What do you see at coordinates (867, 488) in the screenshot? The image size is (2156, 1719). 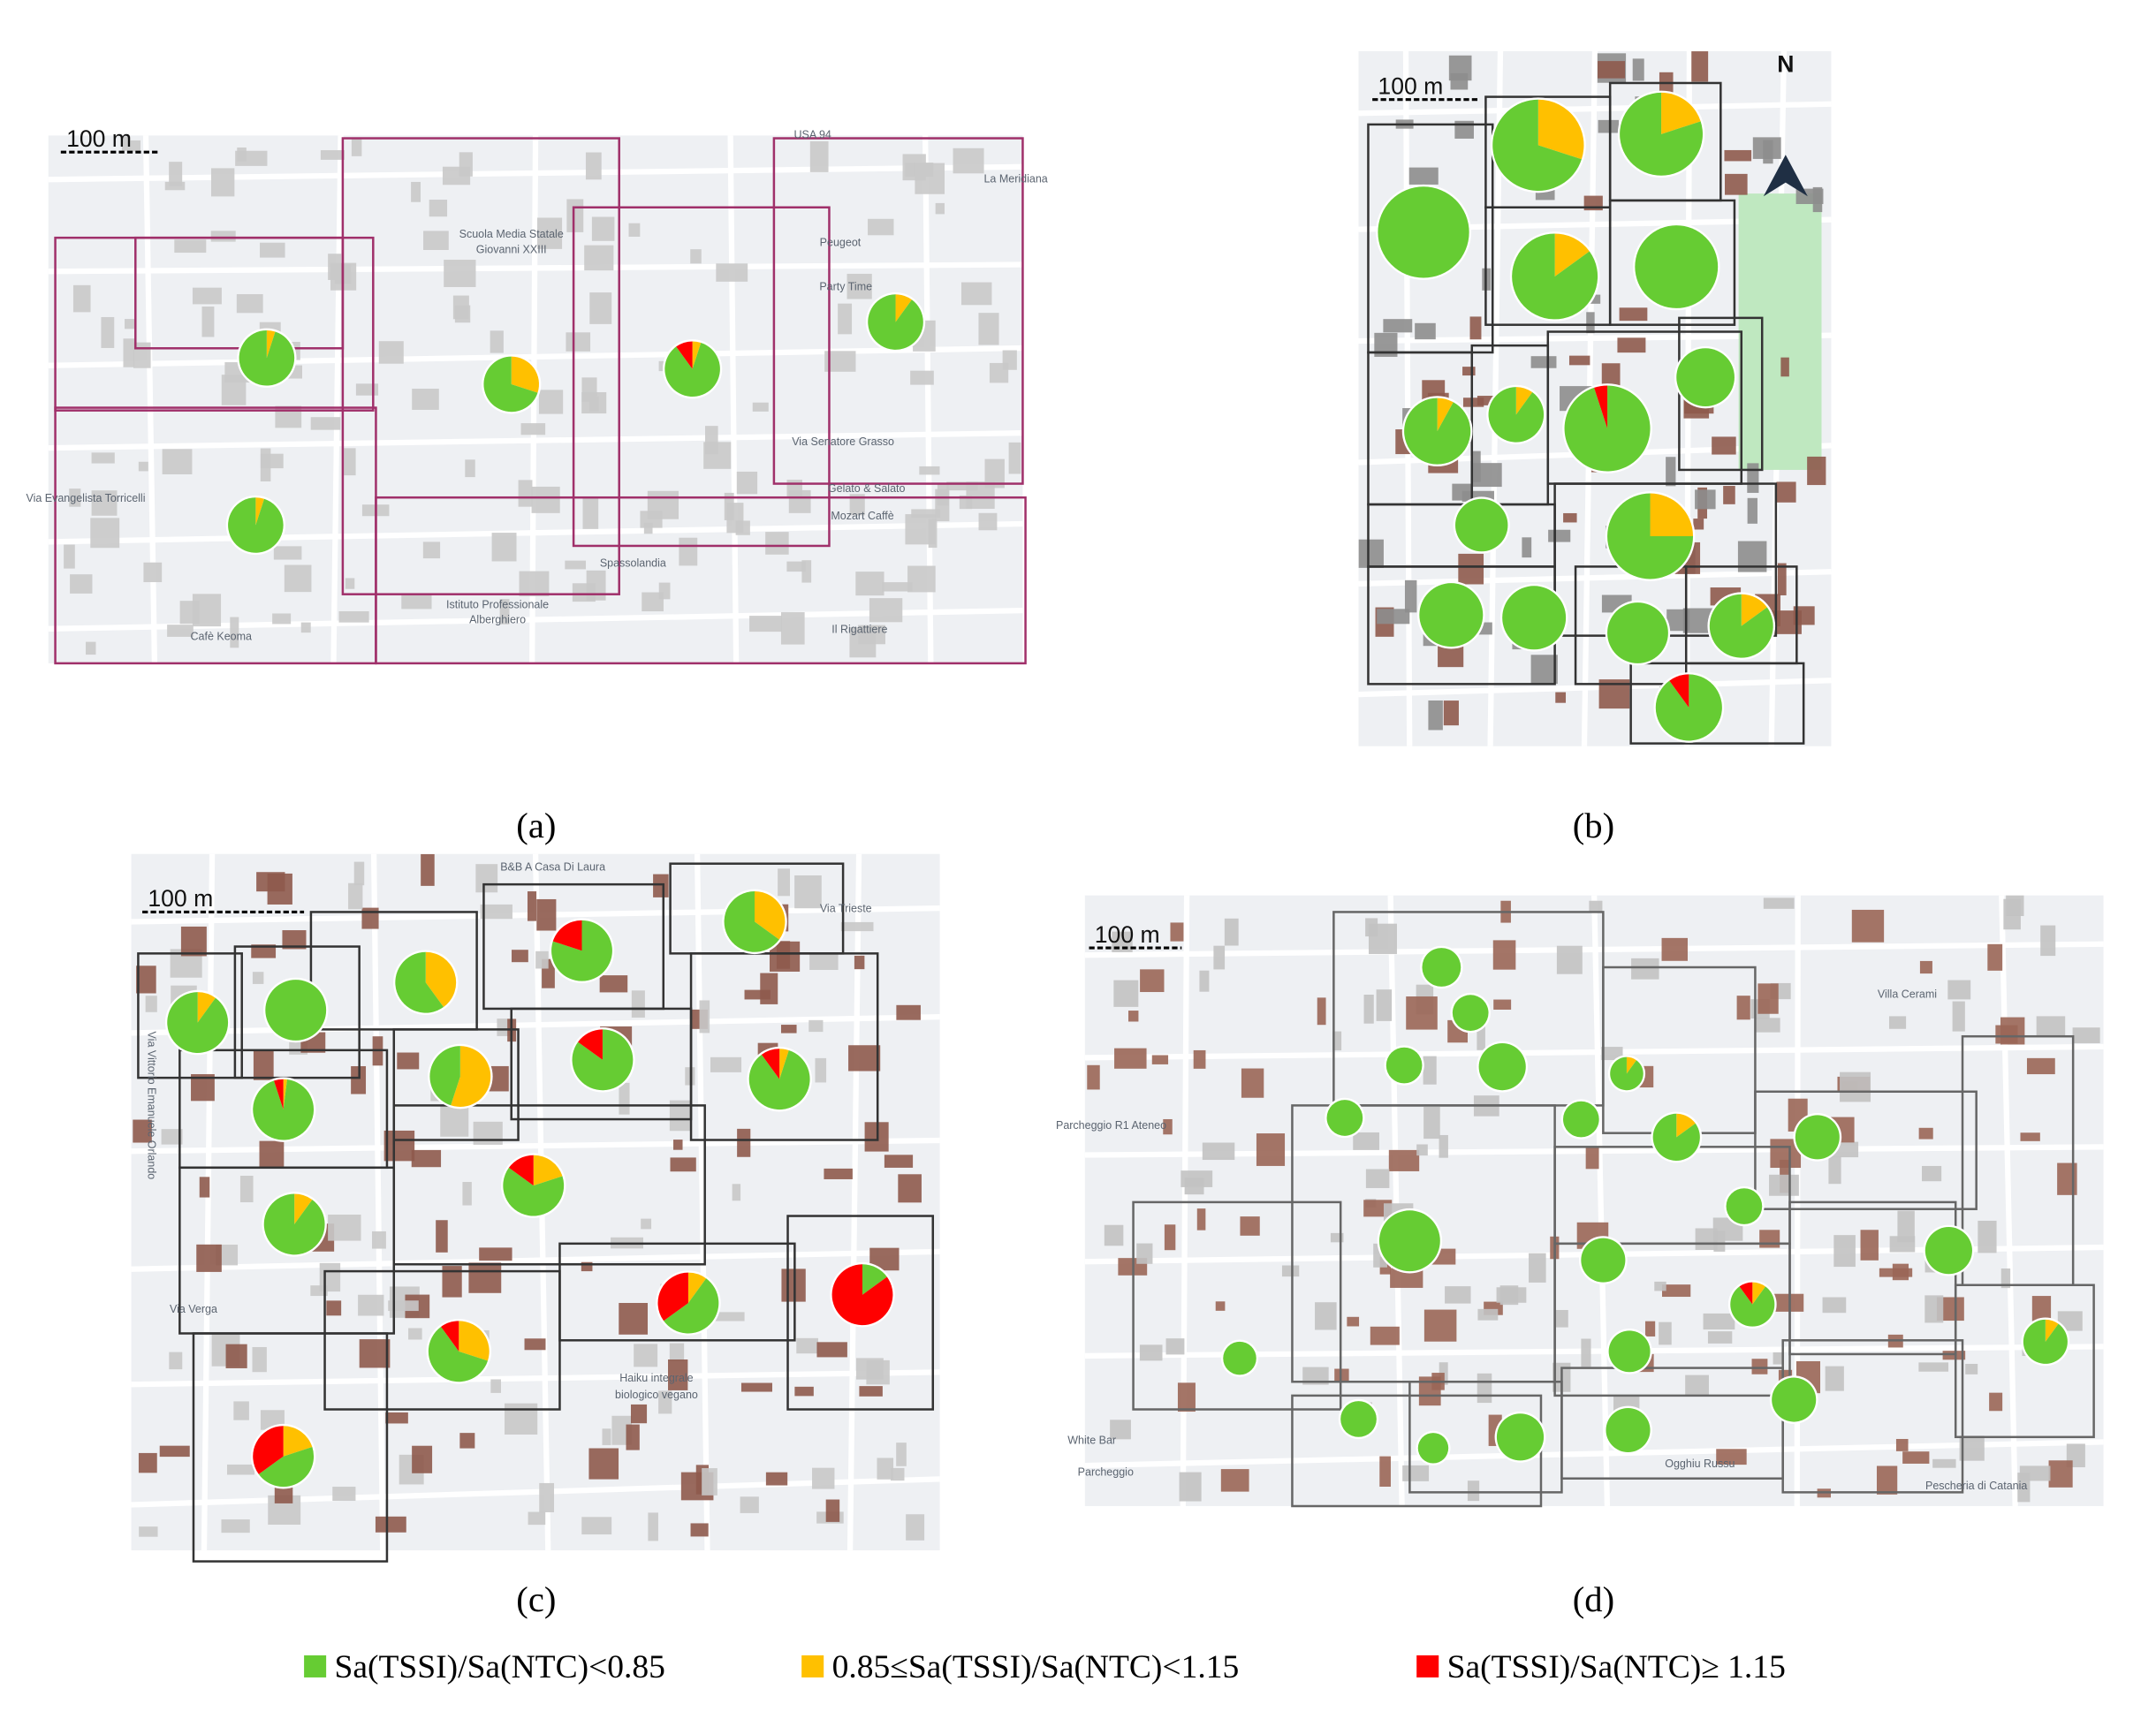 I see `map-label: Gelato & Salato` at bounding box center [867, 488].